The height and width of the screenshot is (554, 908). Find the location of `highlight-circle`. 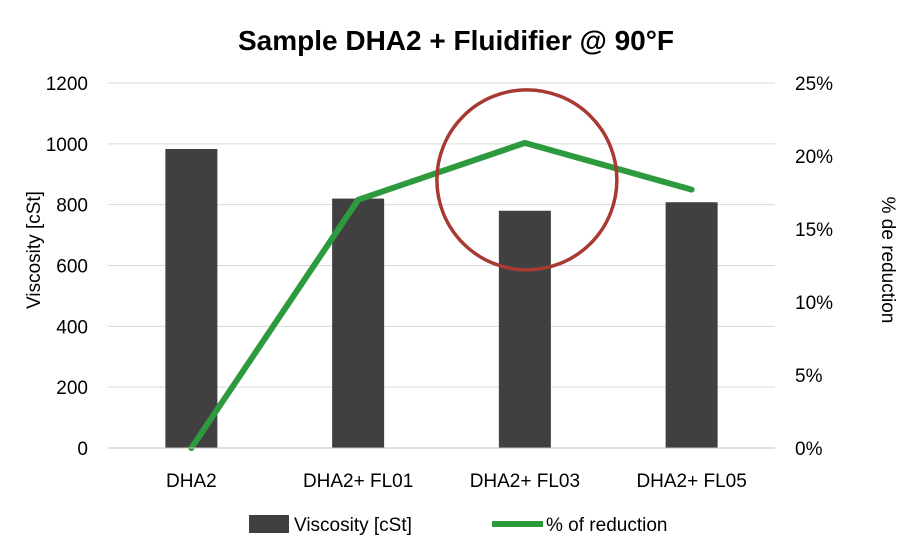

highlight-circle is located at coordinates (527, 180).